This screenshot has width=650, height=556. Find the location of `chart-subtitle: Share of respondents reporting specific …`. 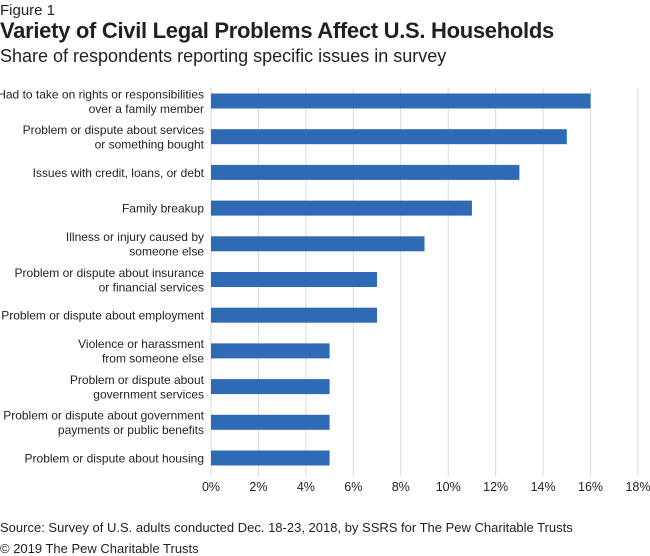

chart-subtitle: Share of respondents reporting specific … is located at coordinates (223, 56).